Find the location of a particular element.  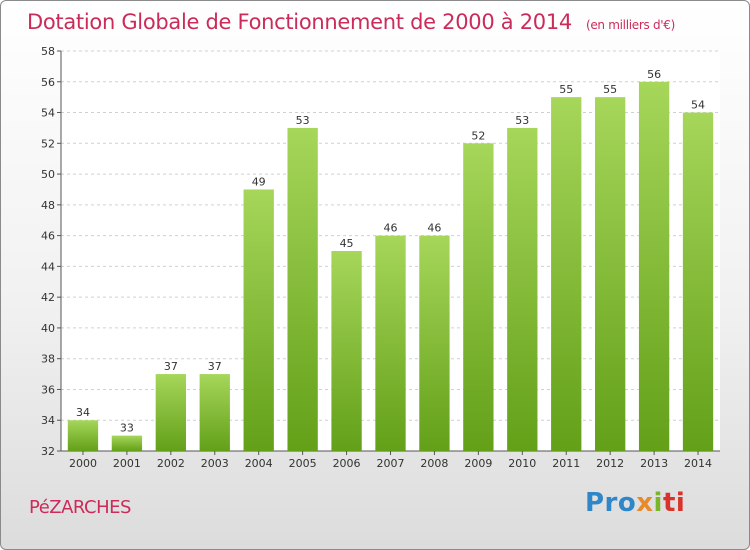

data-label: 34 is located at coordinates (83, 412).